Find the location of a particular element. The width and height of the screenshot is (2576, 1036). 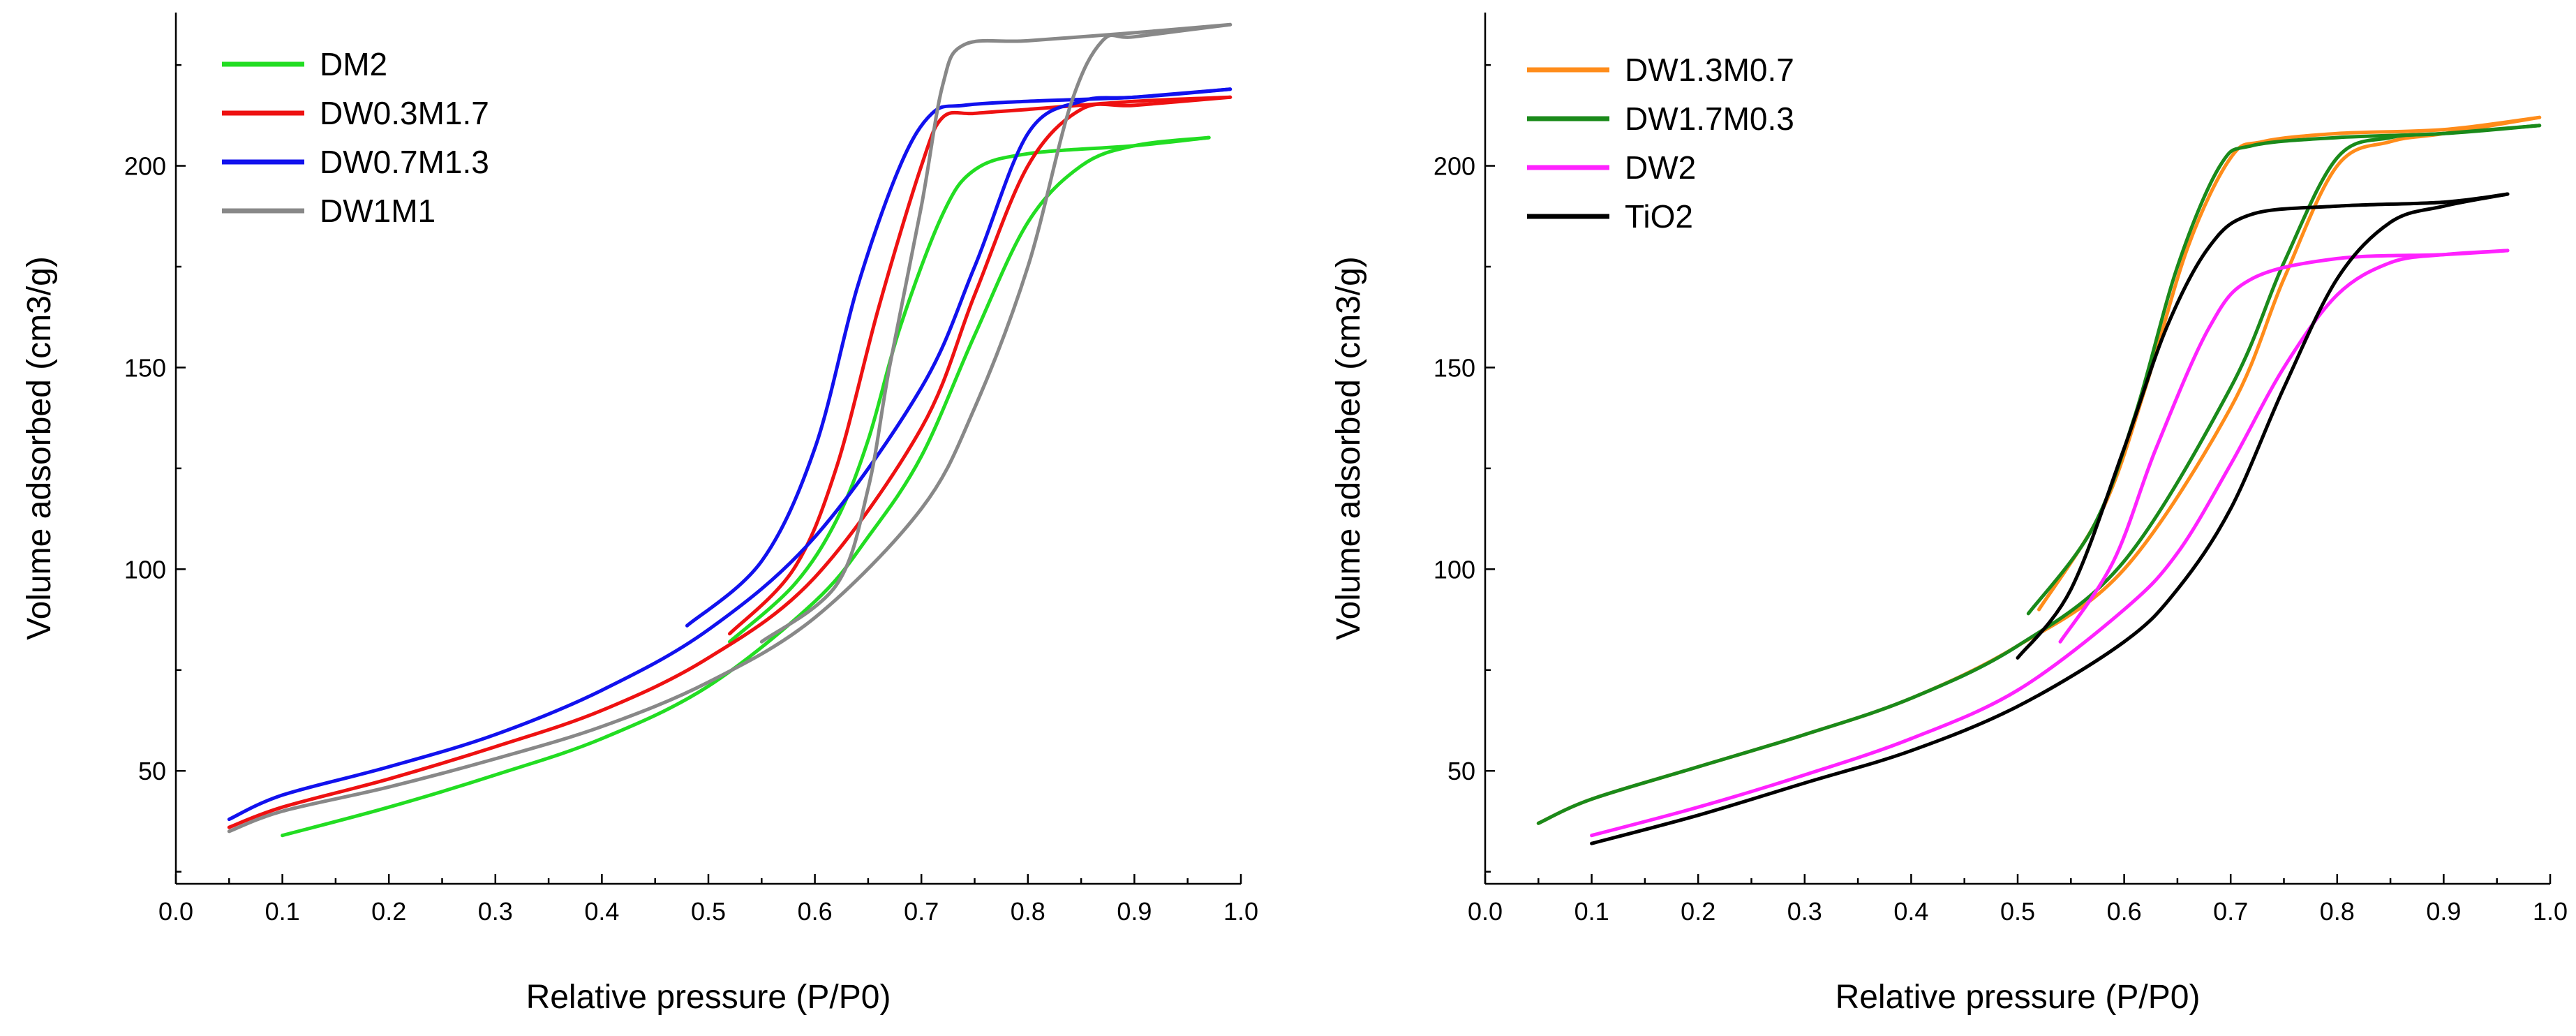

legend-label: DW1.3M0.7 is located at coordinates (1710, 70).